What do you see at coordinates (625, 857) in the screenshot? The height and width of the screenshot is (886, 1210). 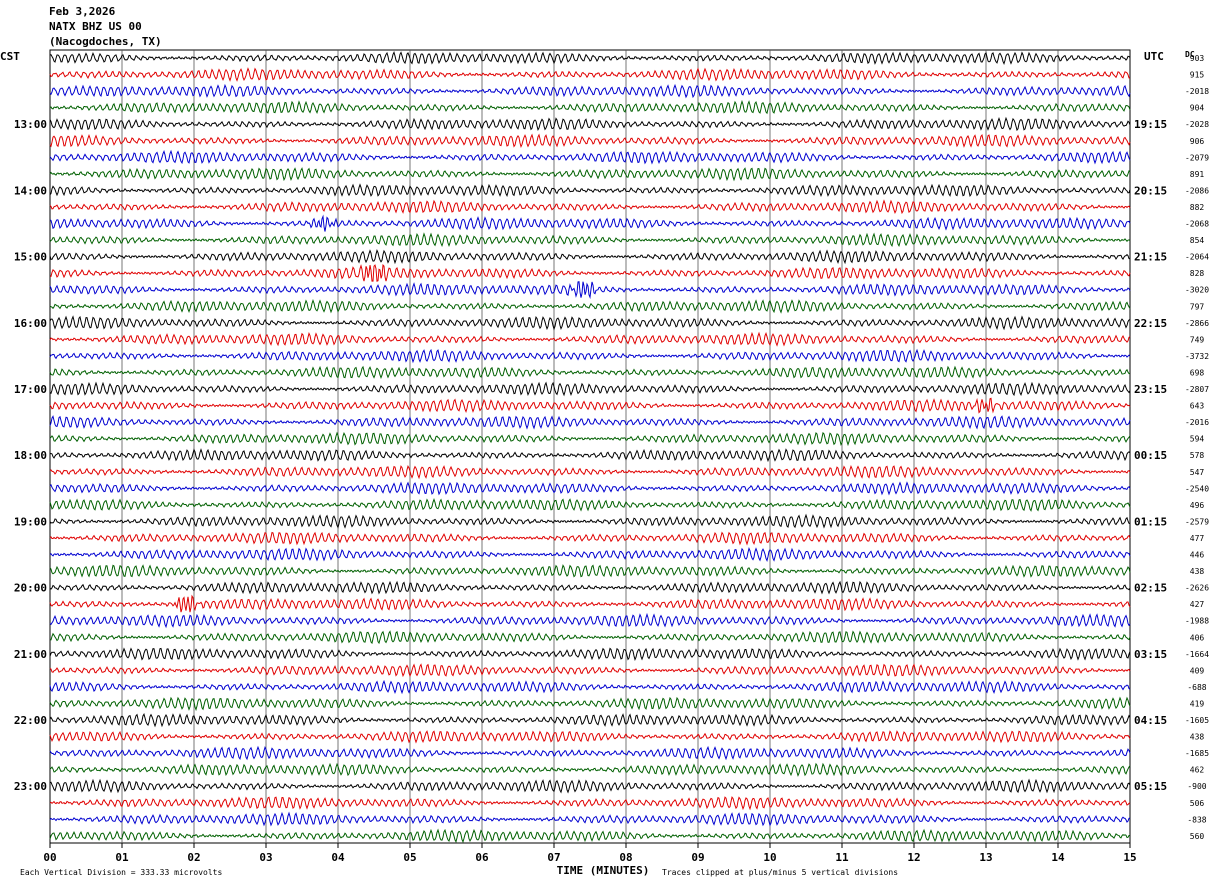 I see `x-tick-label: 08` at bounding box center [625, 857].